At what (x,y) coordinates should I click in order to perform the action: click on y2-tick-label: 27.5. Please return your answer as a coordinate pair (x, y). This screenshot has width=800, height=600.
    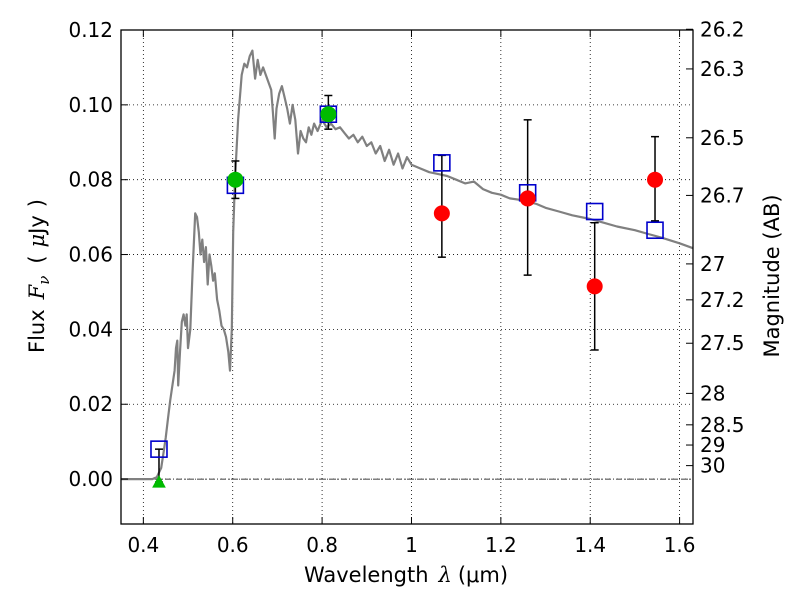
    Looking at the image, I should click on (722, 343).